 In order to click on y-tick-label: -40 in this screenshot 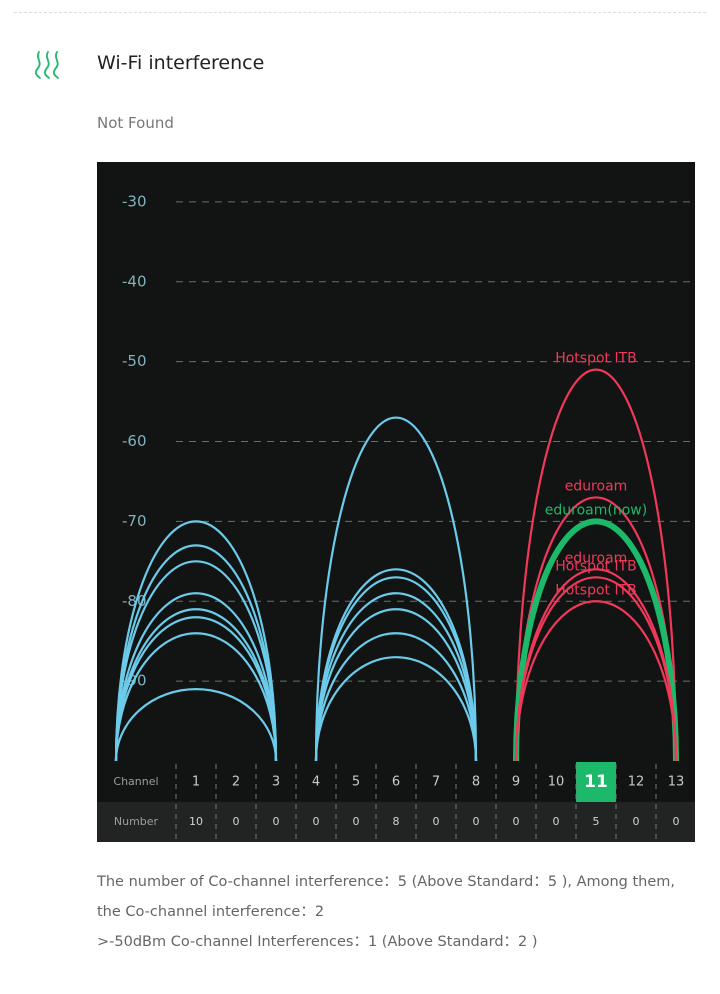, I will do `click(134, 281)`.